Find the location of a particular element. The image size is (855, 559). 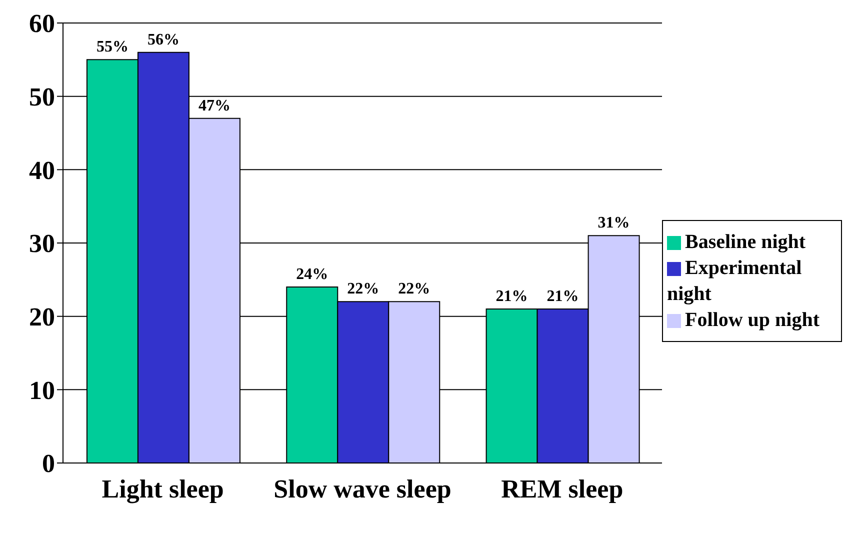

legend-label: Baseline night is located at coordinates (745, 241).